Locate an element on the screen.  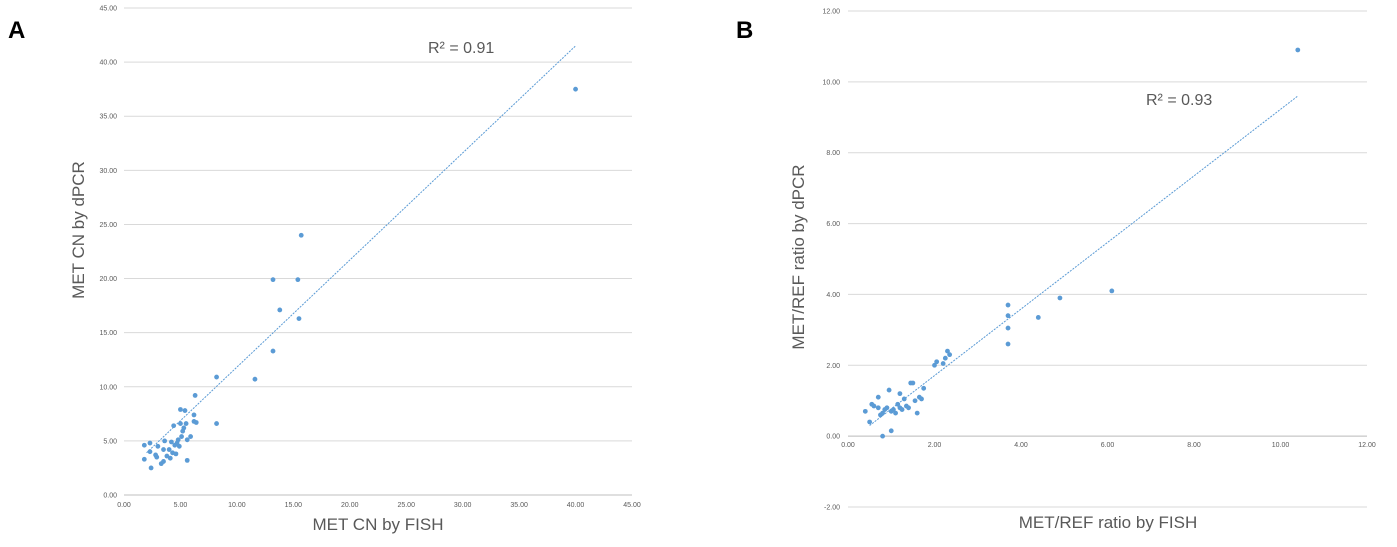
x-tick-label: 45.00 is located at coordinates (632, 505).